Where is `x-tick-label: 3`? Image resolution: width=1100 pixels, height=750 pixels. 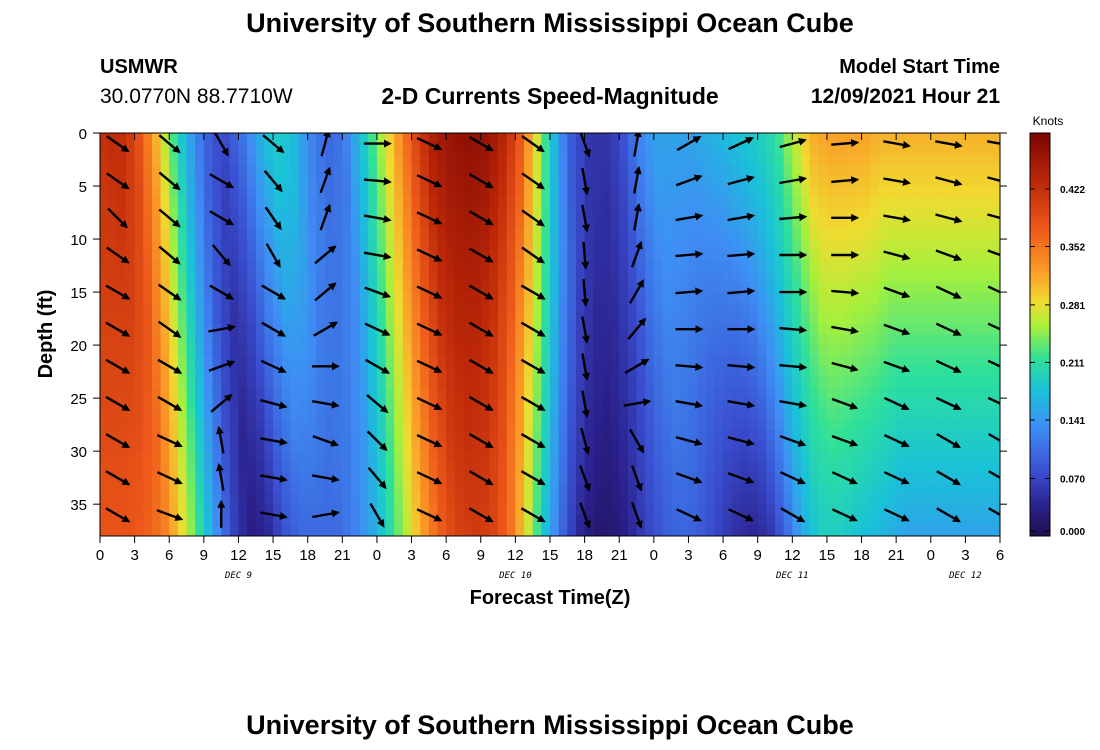
x-tick-label: 3 is located at coordinates (134, 555).